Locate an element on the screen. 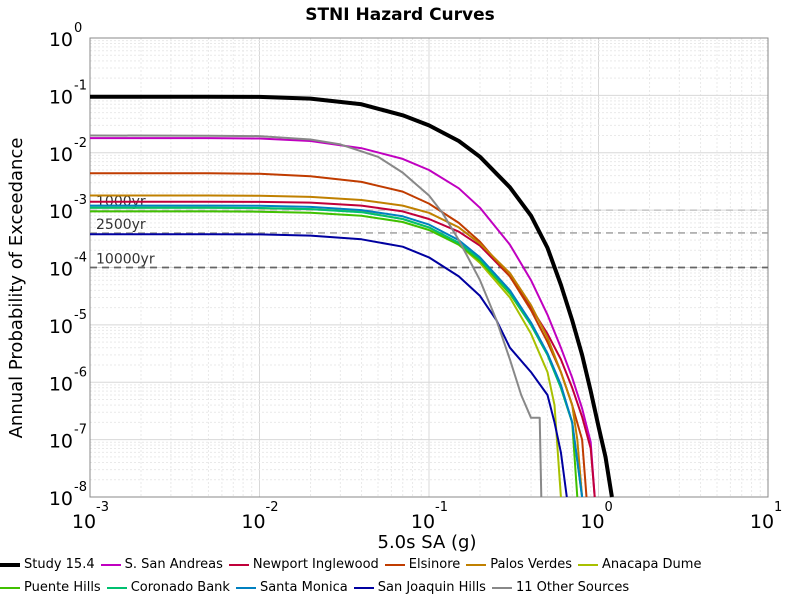 Image resolution: width=800 pixels, height=600 pixels. legend-item: San Joaquin Hills is located at coordinates (419, 587).